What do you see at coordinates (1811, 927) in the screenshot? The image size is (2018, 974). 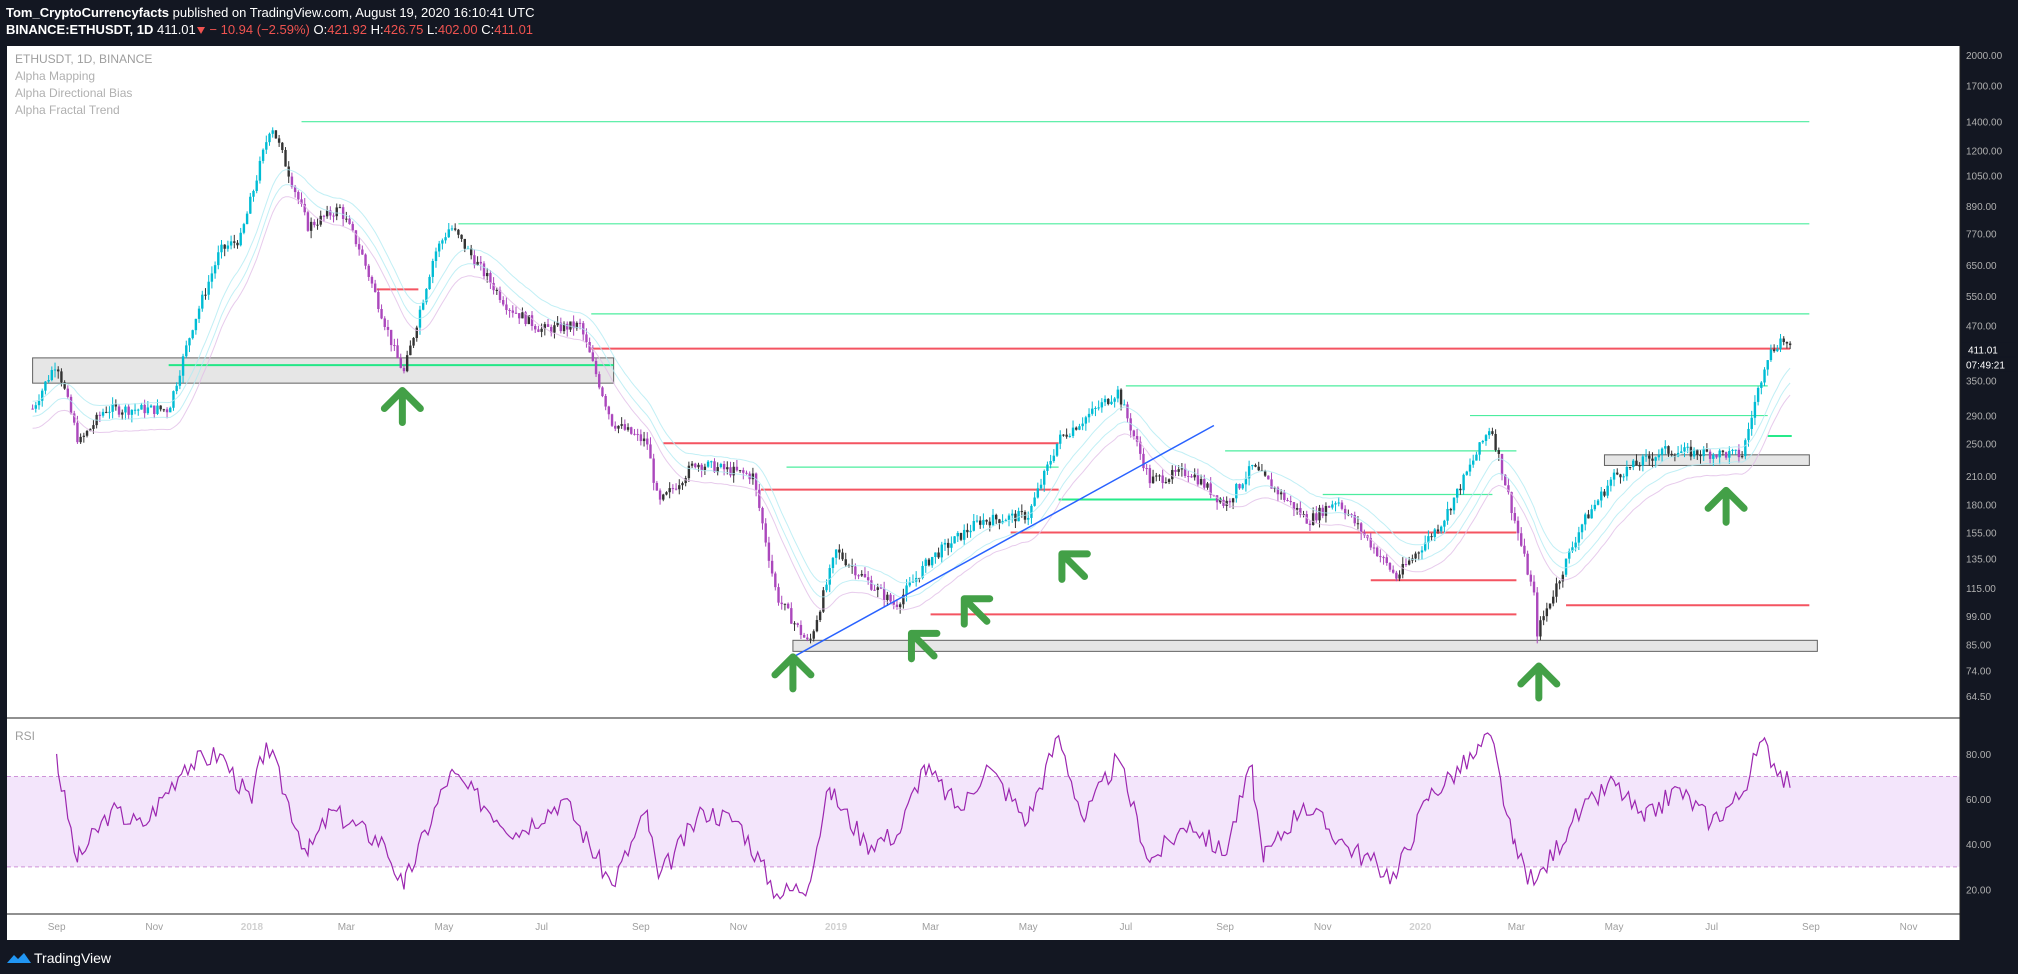 I see `time-tick-label: Sep` at bounding box center [1811, 927].